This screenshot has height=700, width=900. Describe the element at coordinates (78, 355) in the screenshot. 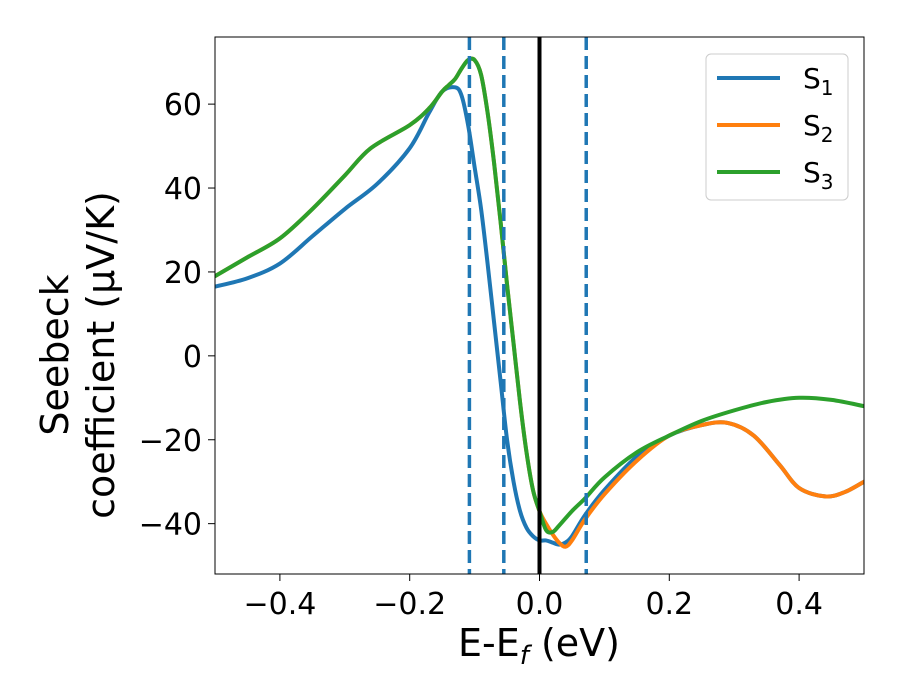

I see `y-axis-label: Seebeck coefficient (μV/K)` at that location.